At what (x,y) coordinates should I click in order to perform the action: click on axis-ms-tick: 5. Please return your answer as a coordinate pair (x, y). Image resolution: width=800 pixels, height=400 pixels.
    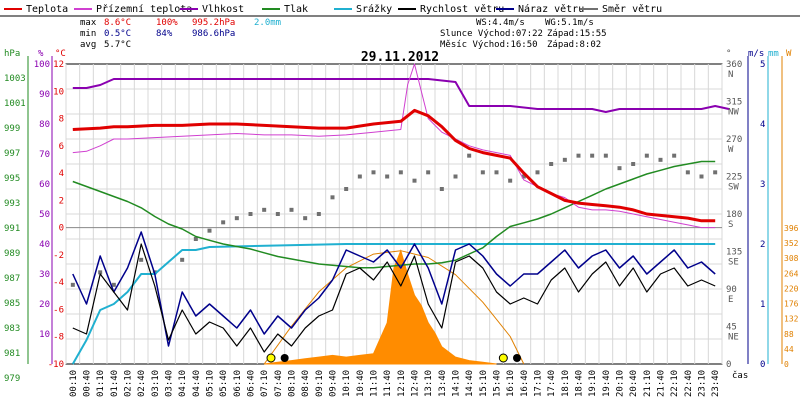
    Looking at the image, I should click on (762, 65).